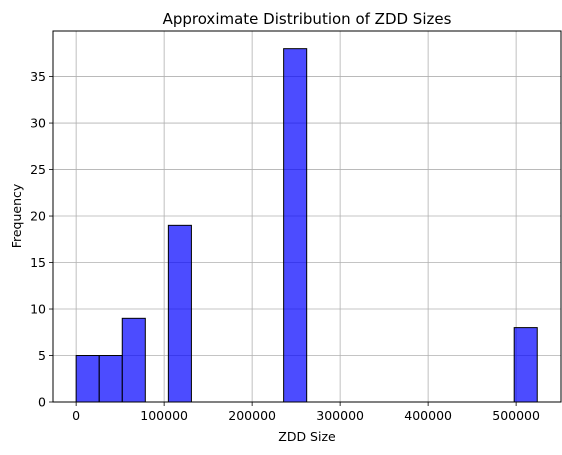  I want to click on x-tick-label: 400000, so click(428, 415).